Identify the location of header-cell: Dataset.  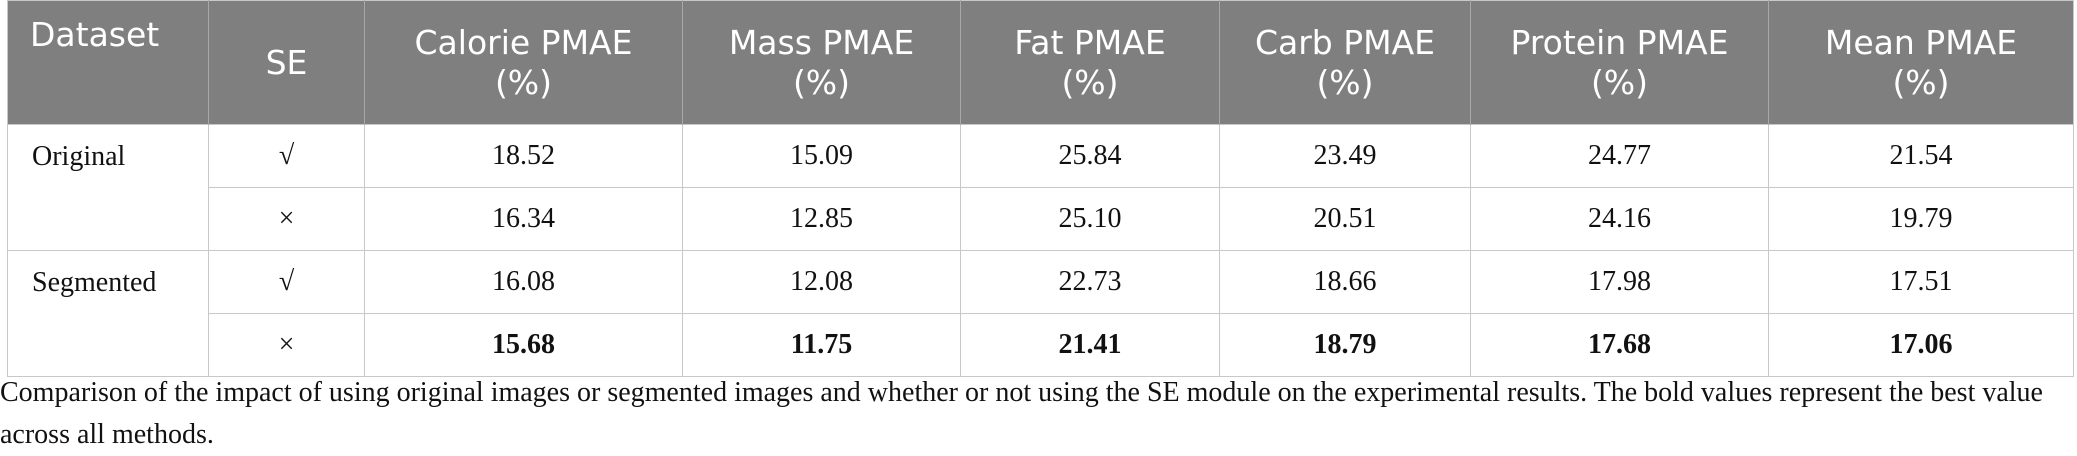
(108, 62).